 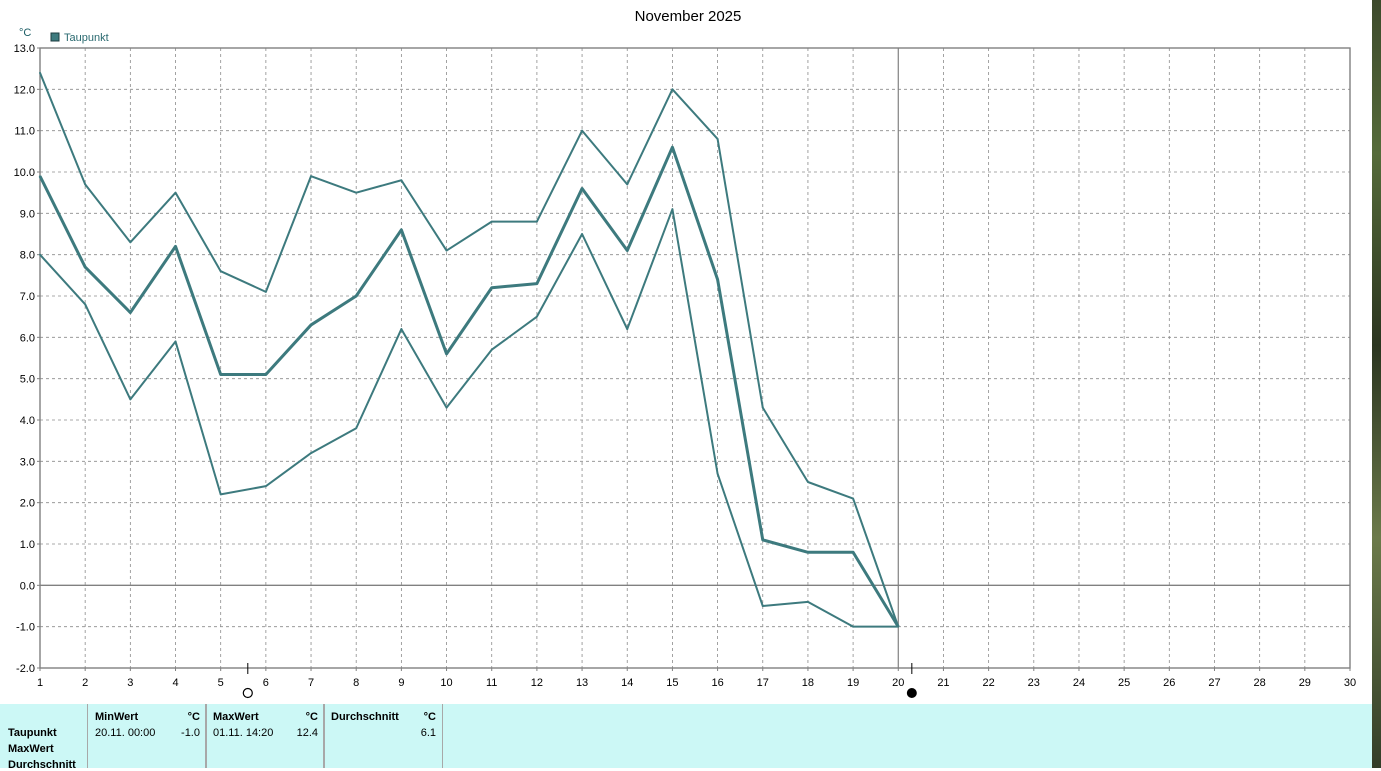 What do you see at coordinates (1214, 683) in the screenshot?
I see `x-tick-label: 27` at bounding box center [1214, 683].